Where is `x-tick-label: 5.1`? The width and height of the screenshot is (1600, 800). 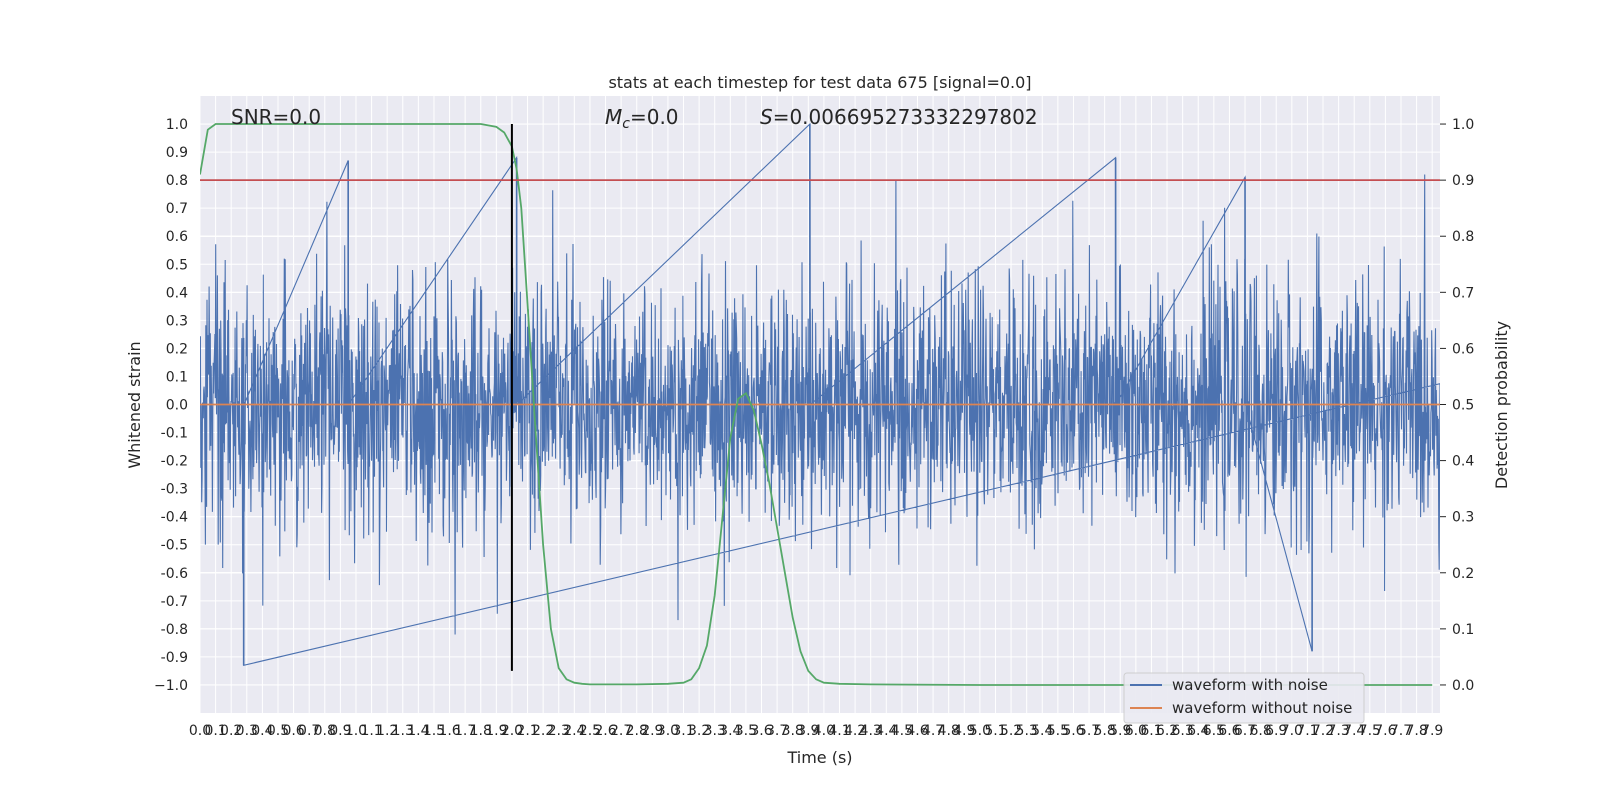
x-tick-label: 5.1 is located at coordinates (995, 731).